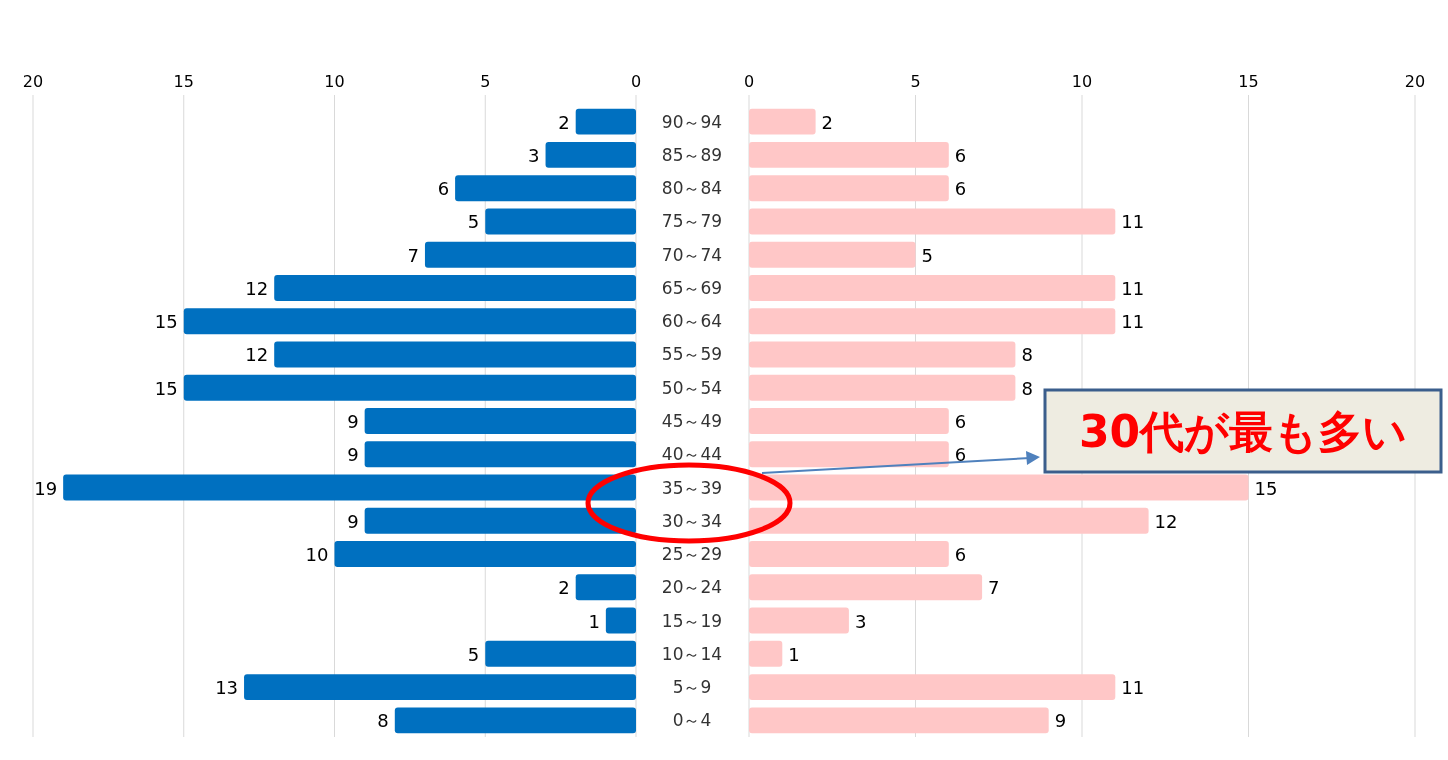  What do you see at coordinates (692, 121) in the screenshot?
I see `y-tick-label: 90～94` at bounding box center [692, 121].